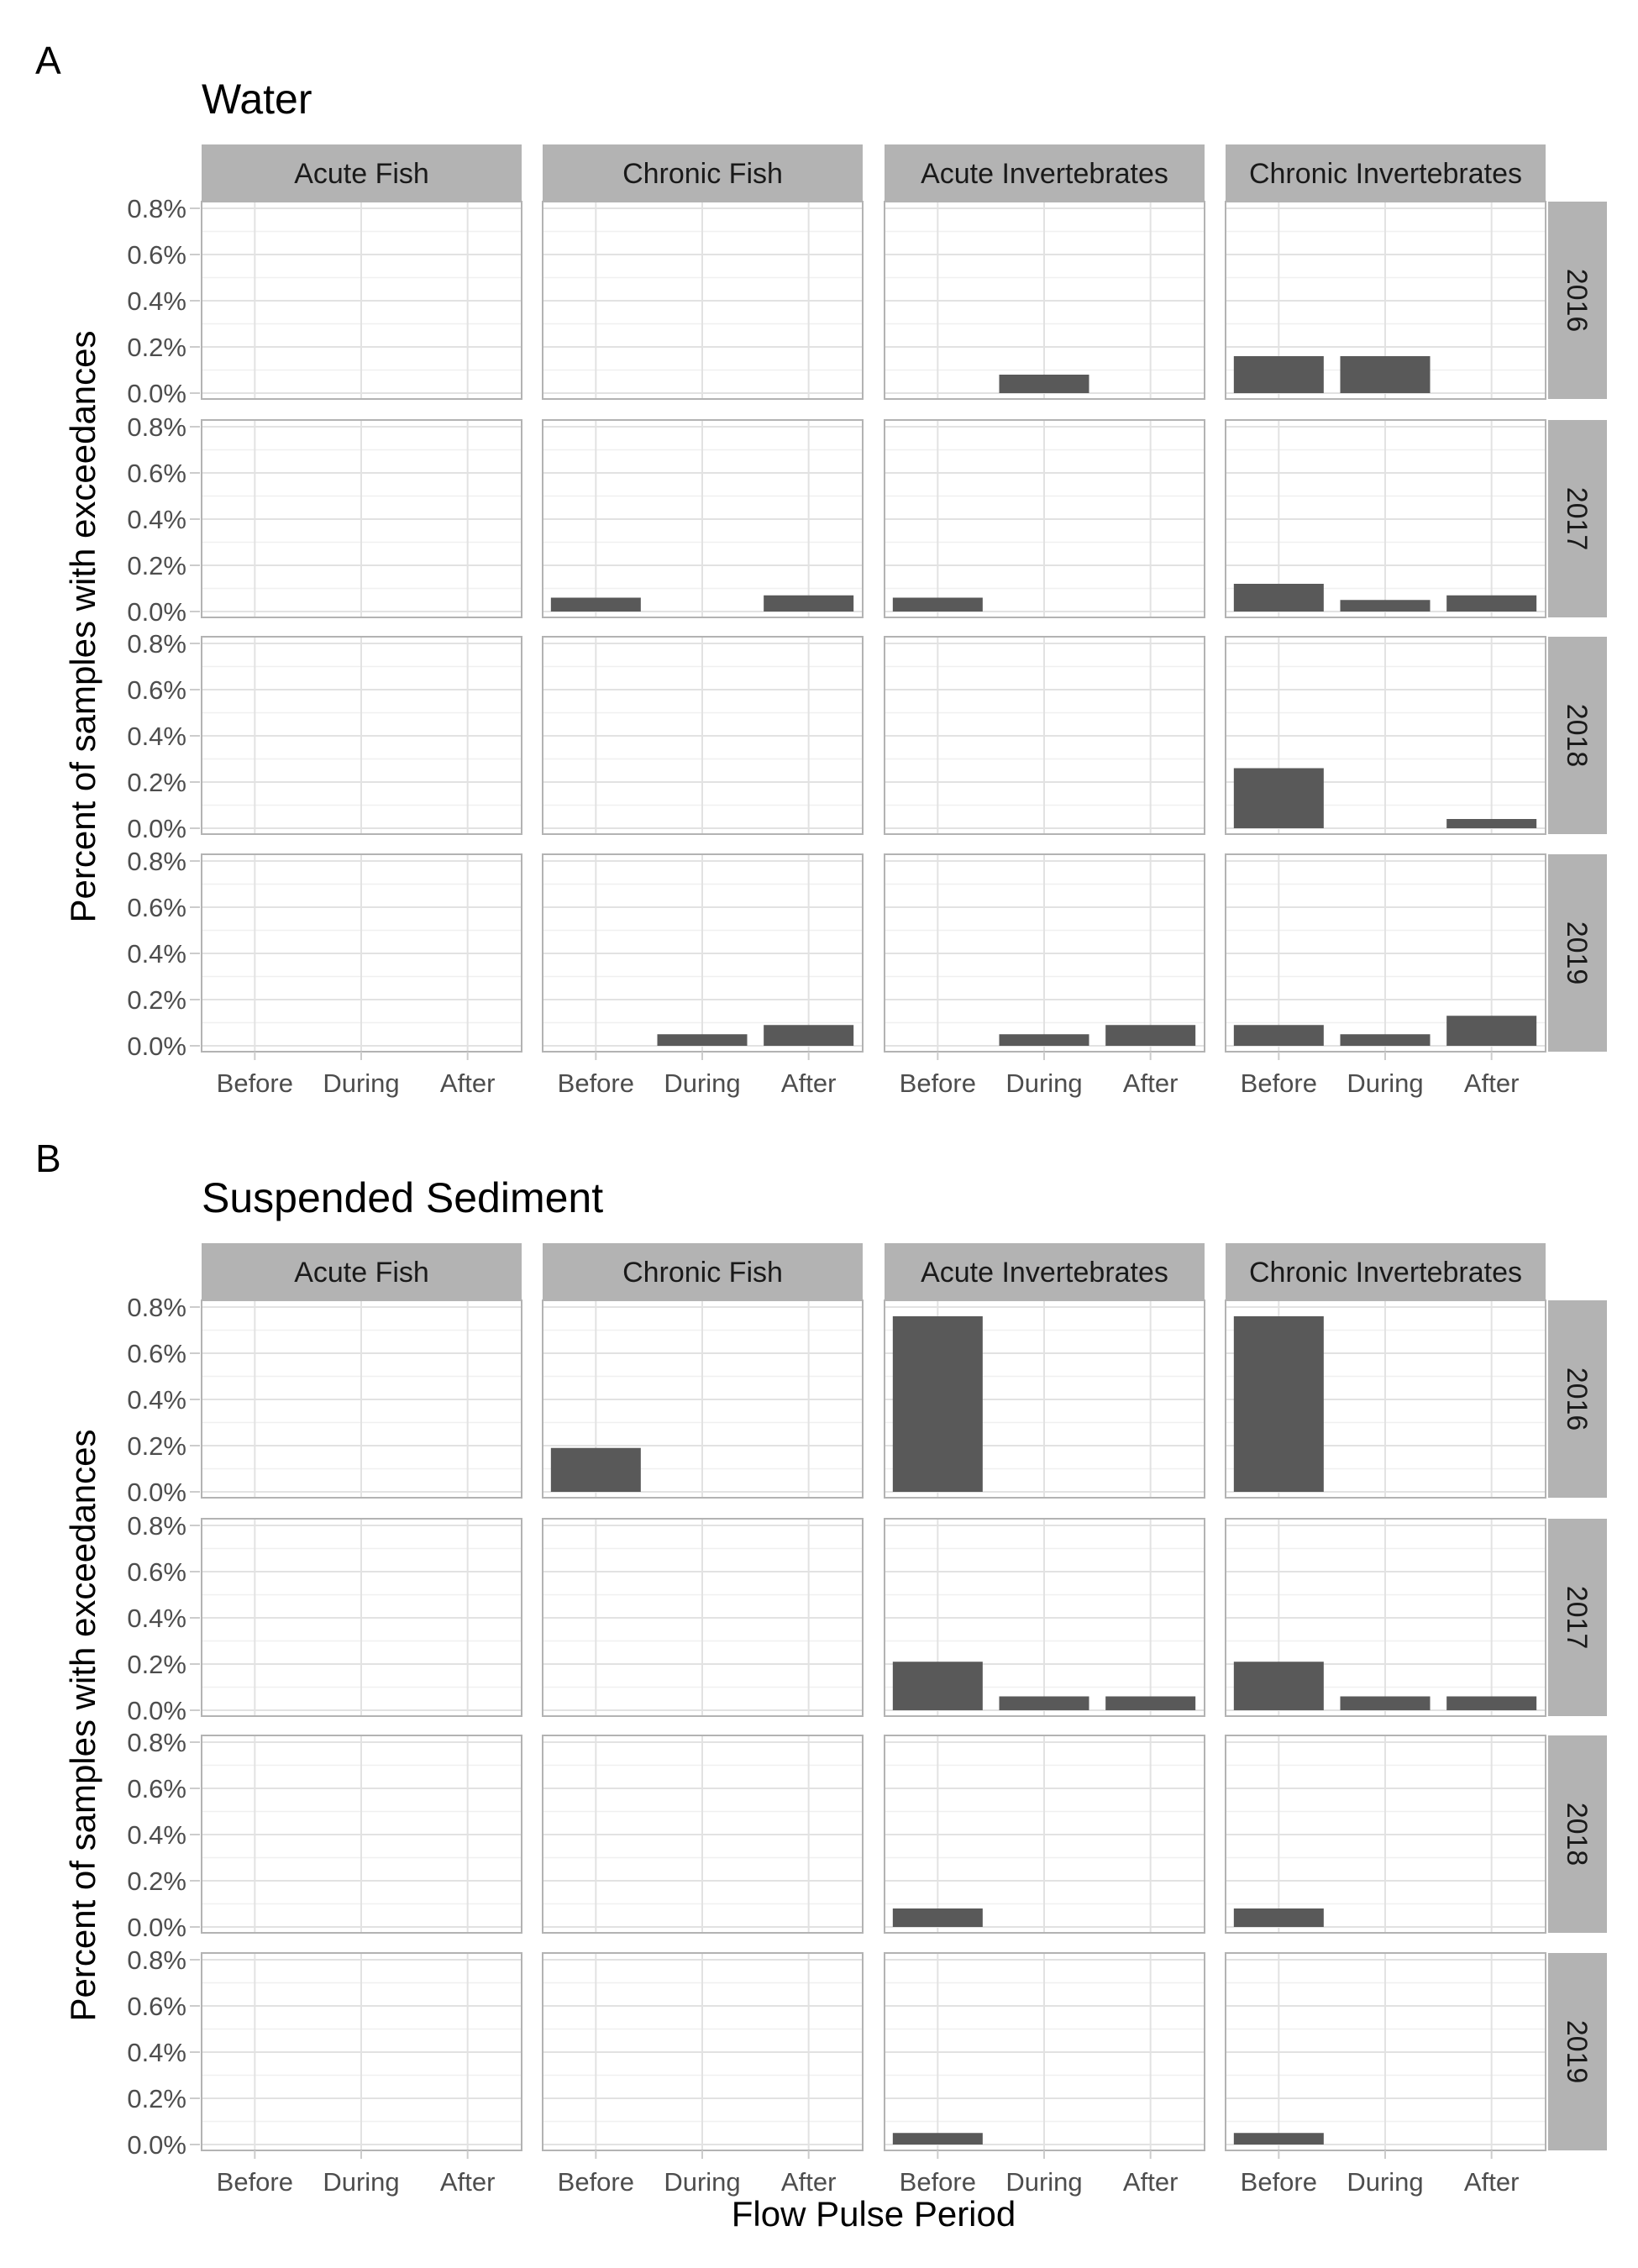 The width and height of the screenshot is (1638, 2268). I want to click on y-axis-title: Percent of samples with exceedances, so click(82, 1725).